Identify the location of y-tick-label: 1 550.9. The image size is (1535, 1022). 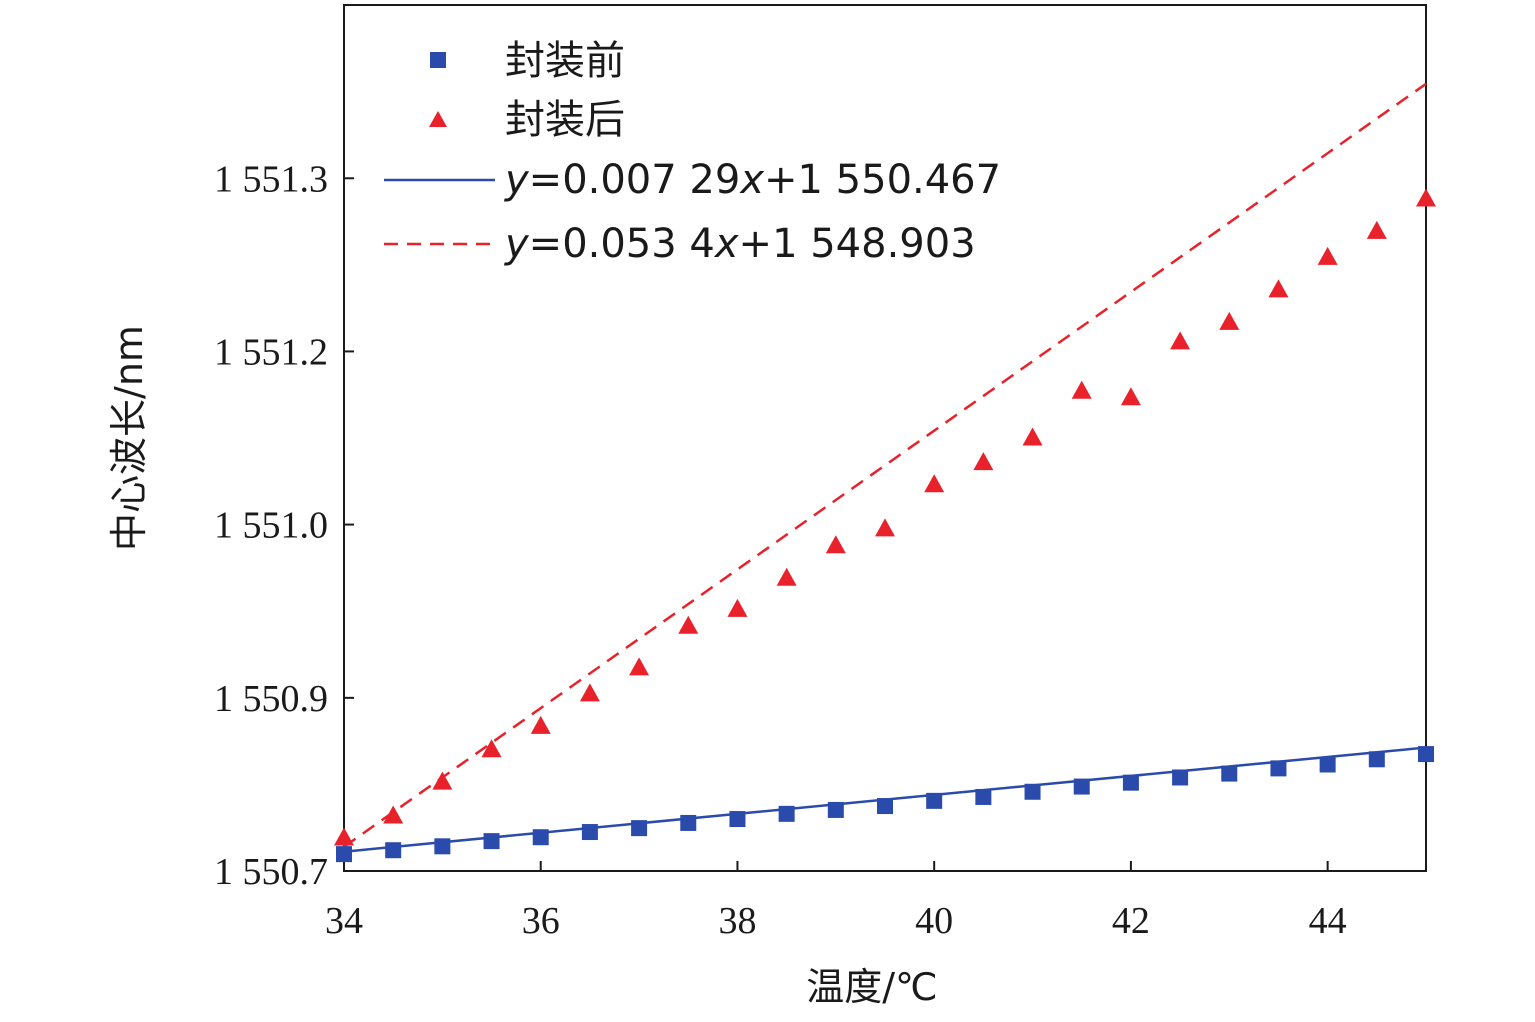
(271, 699).